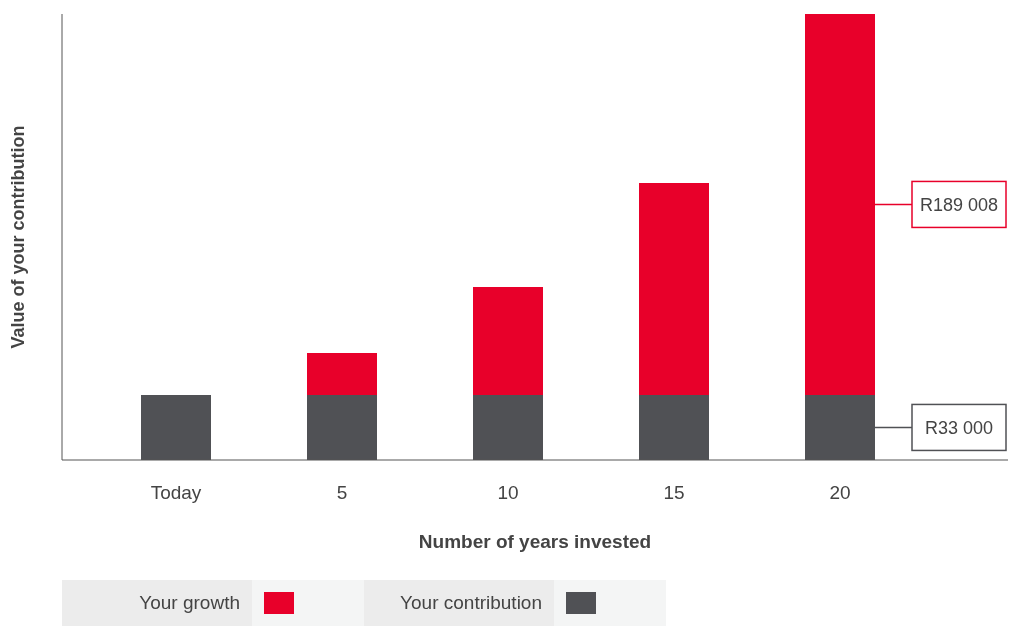  What do you see at coordinates (959, 428) in the screenshot?
I see `annotation: R33 000` at bounding box center [959, 428].